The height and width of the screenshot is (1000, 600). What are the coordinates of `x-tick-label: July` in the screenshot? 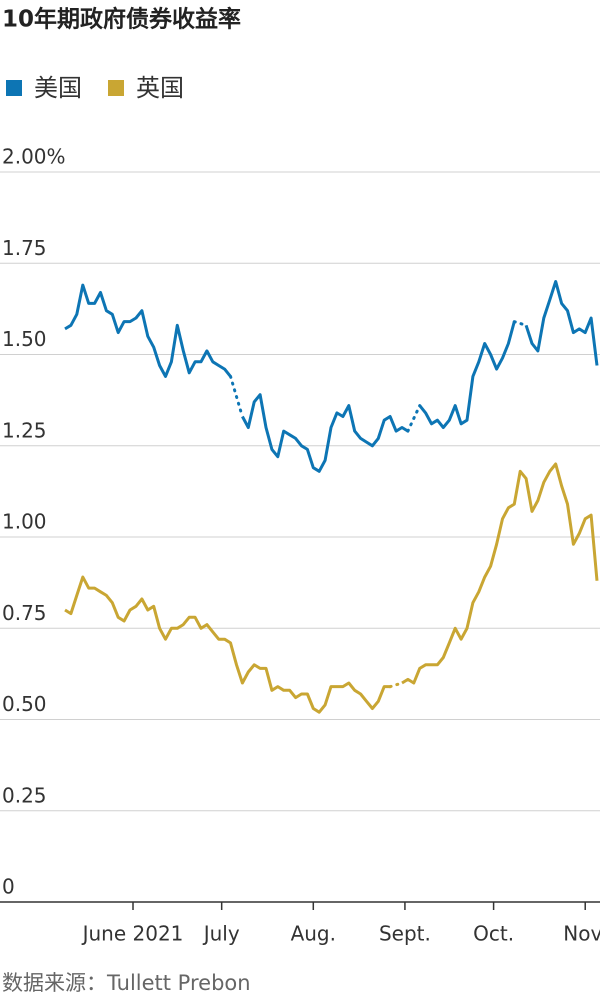 It's located at (221, 934).